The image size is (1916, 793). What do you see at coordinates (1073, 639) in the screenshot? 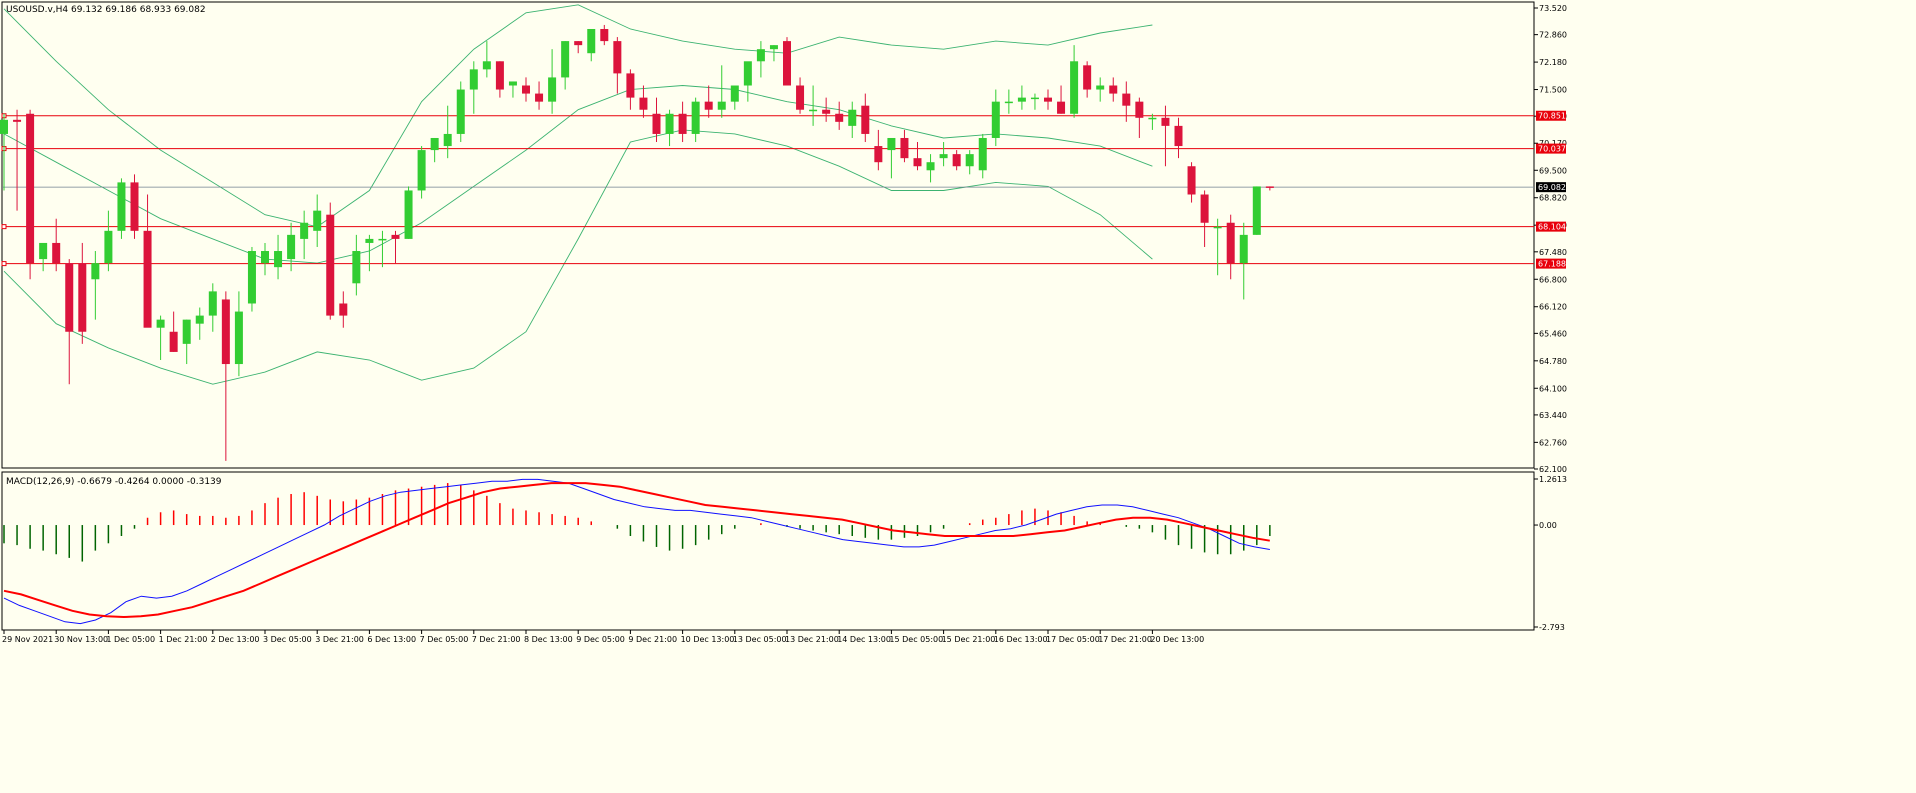
I see `time-tick-label: 17 Dec 05:00` at bounding box center [1073, 639].